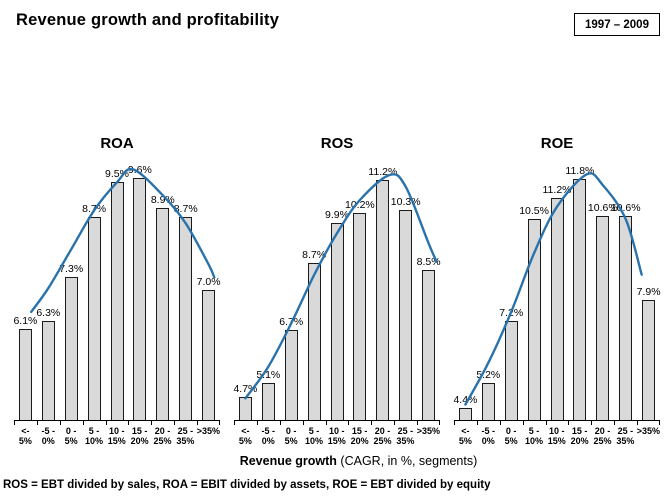  What do you see at coordinates (117, 423) in the screenshot?
I see `axis-ticks-roa` at bounding box center [117, 423].